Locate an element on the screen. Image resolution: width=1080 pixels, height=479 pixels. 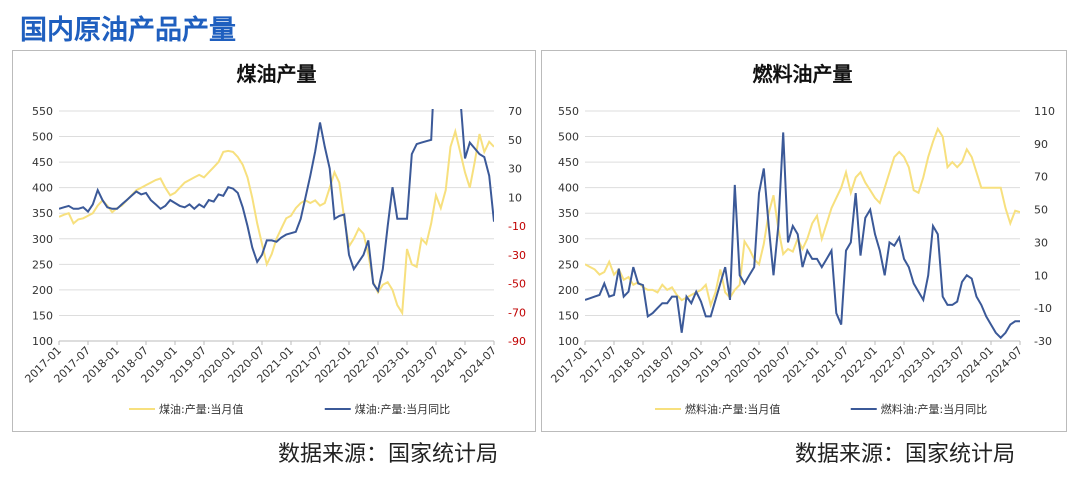
legend-label: 燃料油:产量:当月同比 is located at coordinates (934, 409).